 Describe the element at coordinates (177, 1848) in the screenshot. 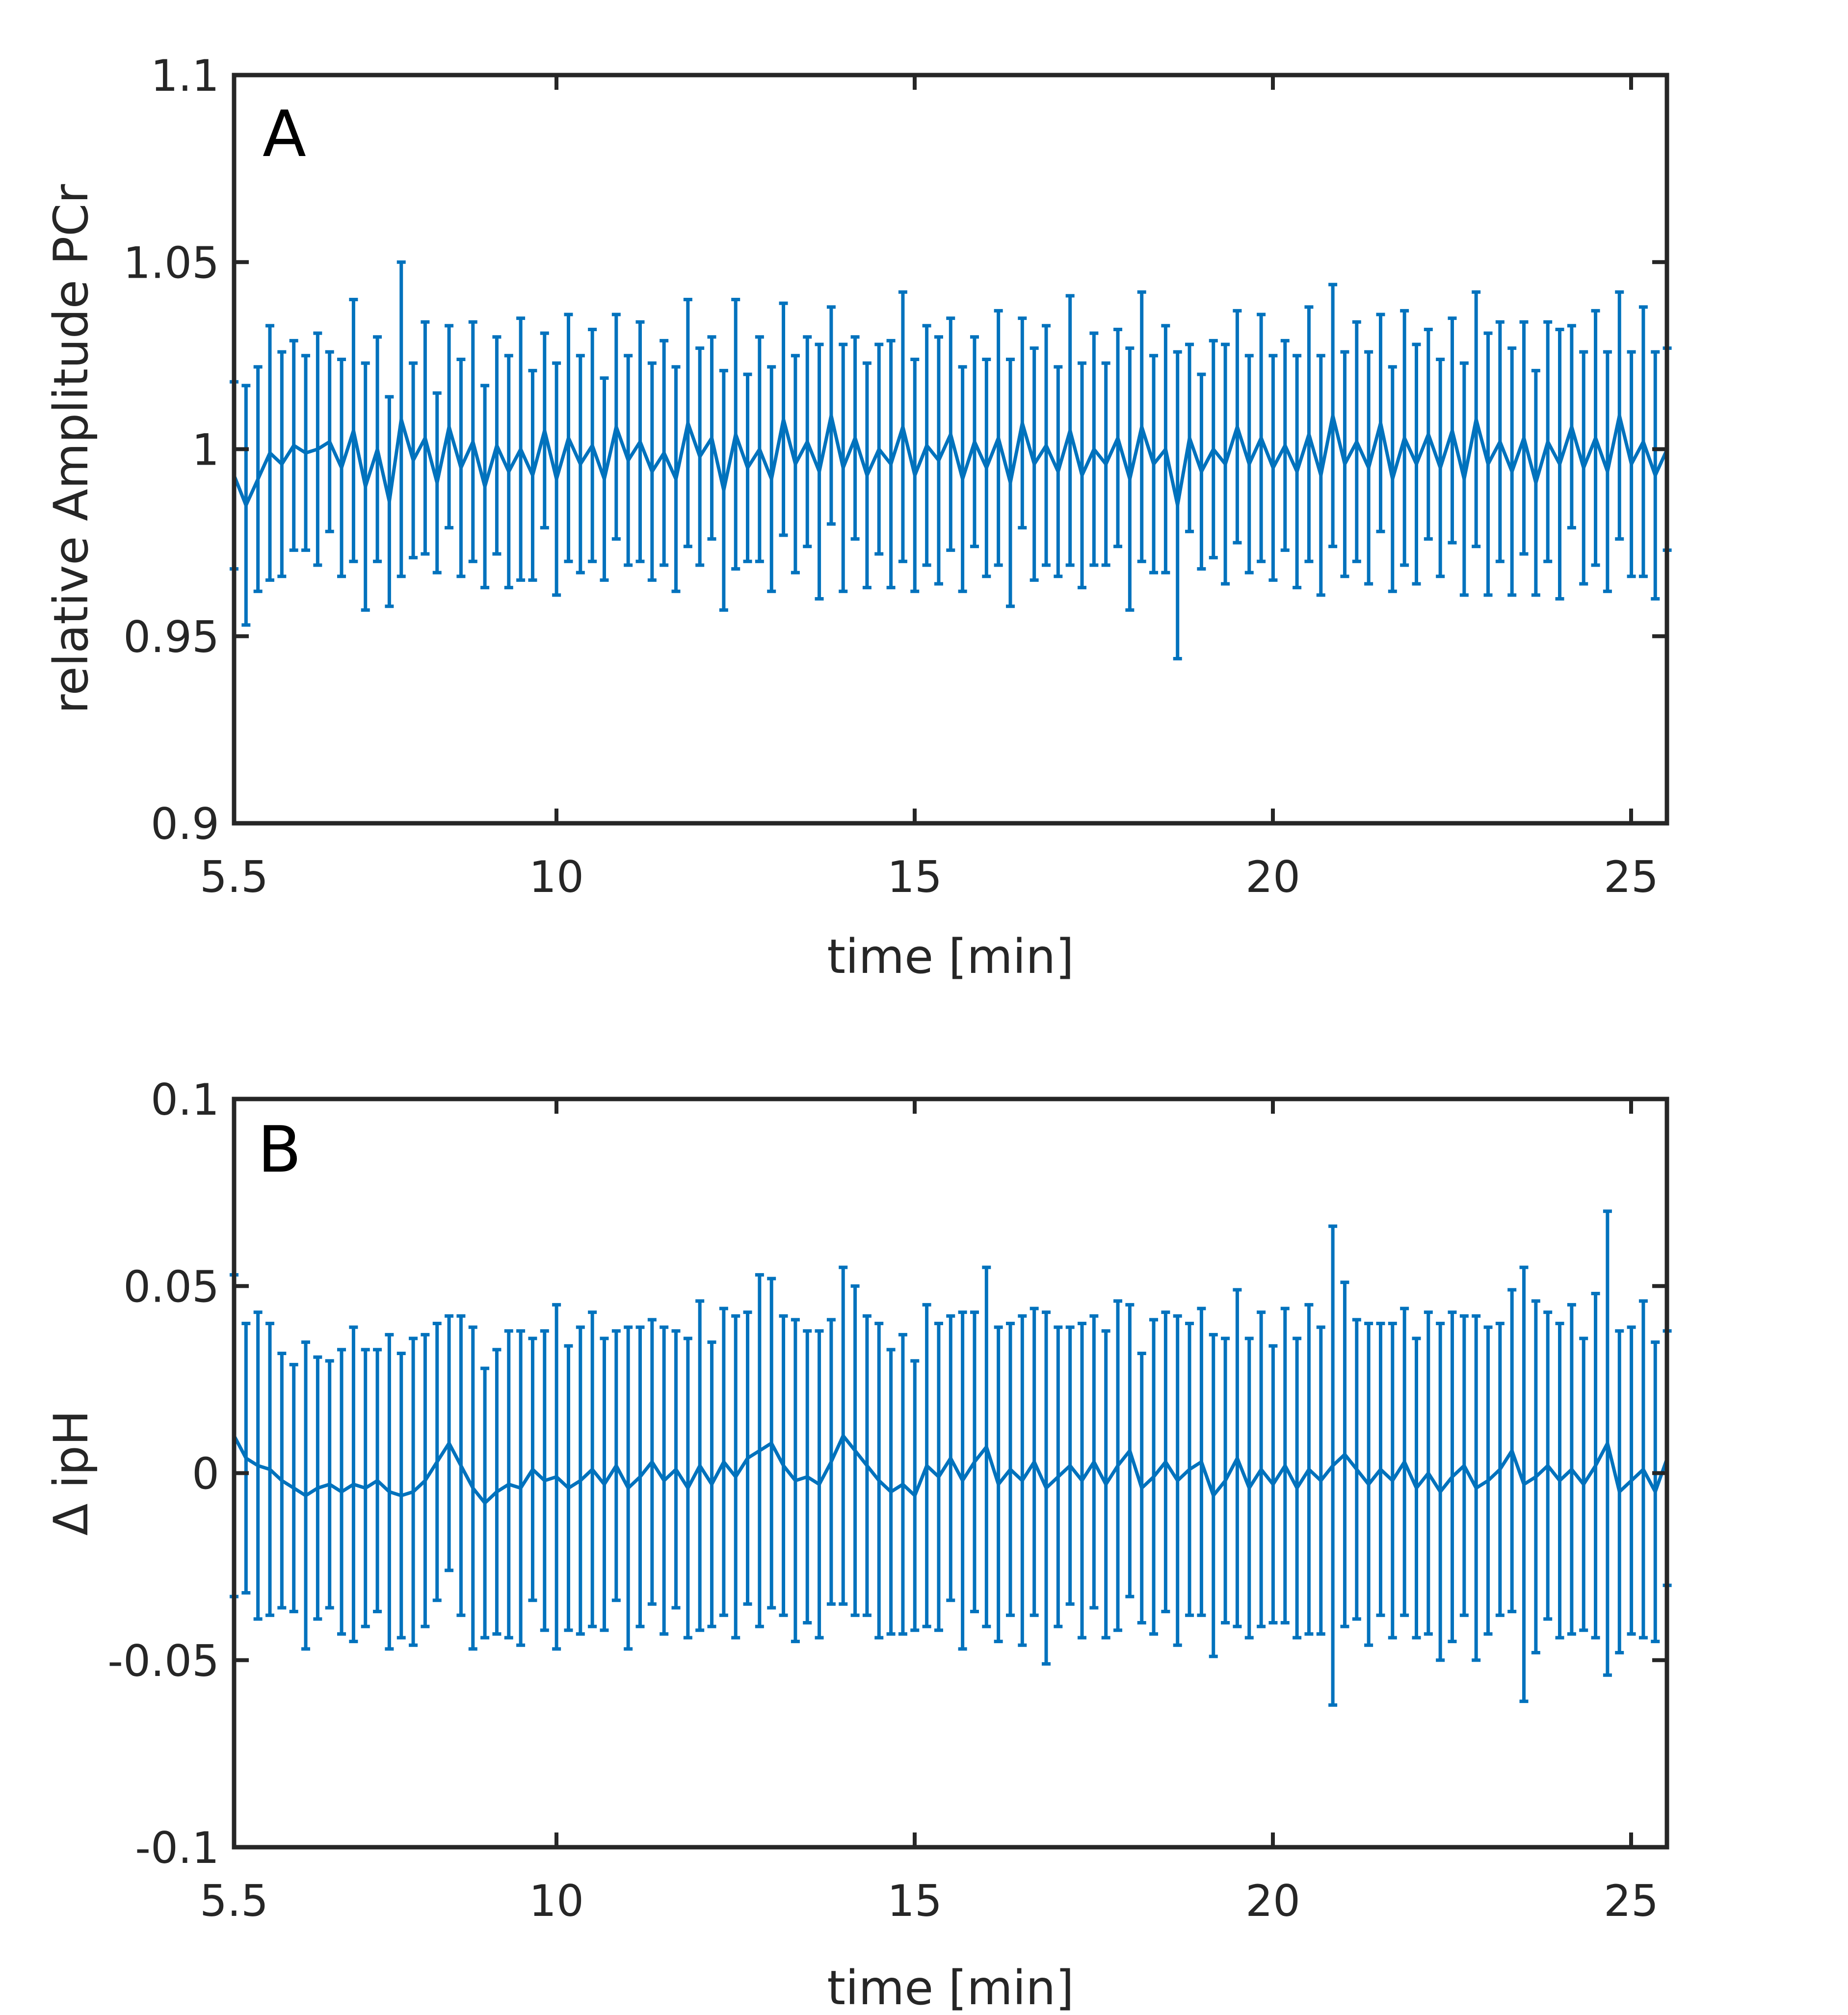

I see `panel-b-y-tick-label: -0.1` at that location.